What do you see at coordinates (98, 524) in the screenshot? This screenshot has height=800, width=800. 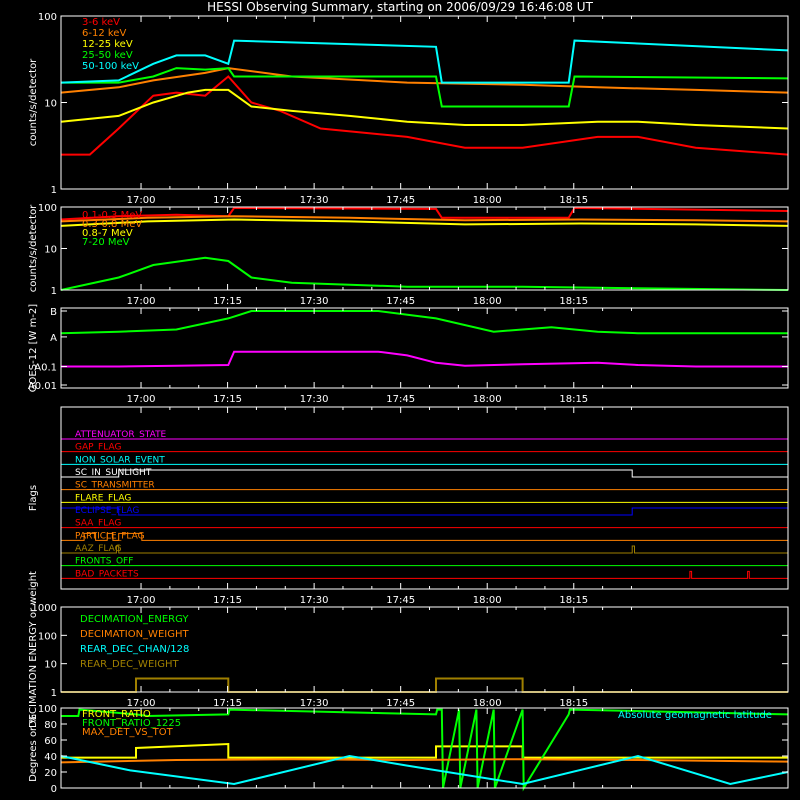 I see `flag-label: SAA_FLAG` at bounding box center [98, 524].